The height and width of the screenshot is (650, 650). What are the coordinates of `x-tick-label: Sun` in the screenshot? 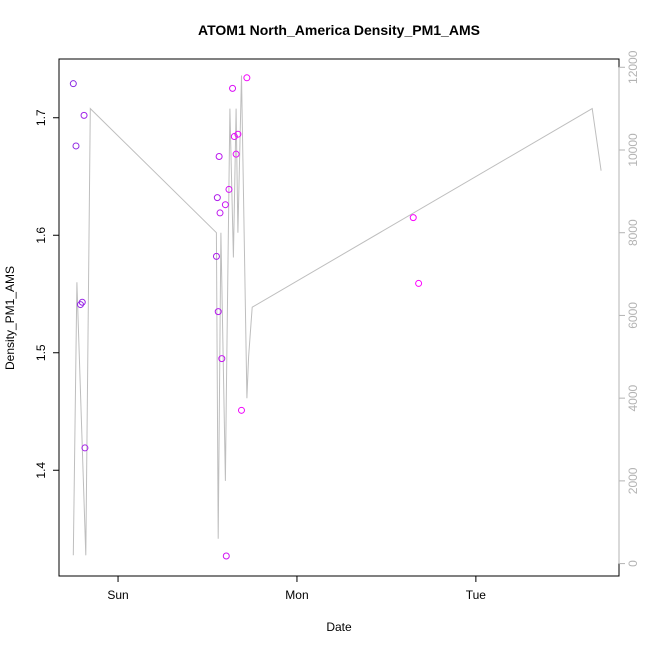 It's located at (117, 595).